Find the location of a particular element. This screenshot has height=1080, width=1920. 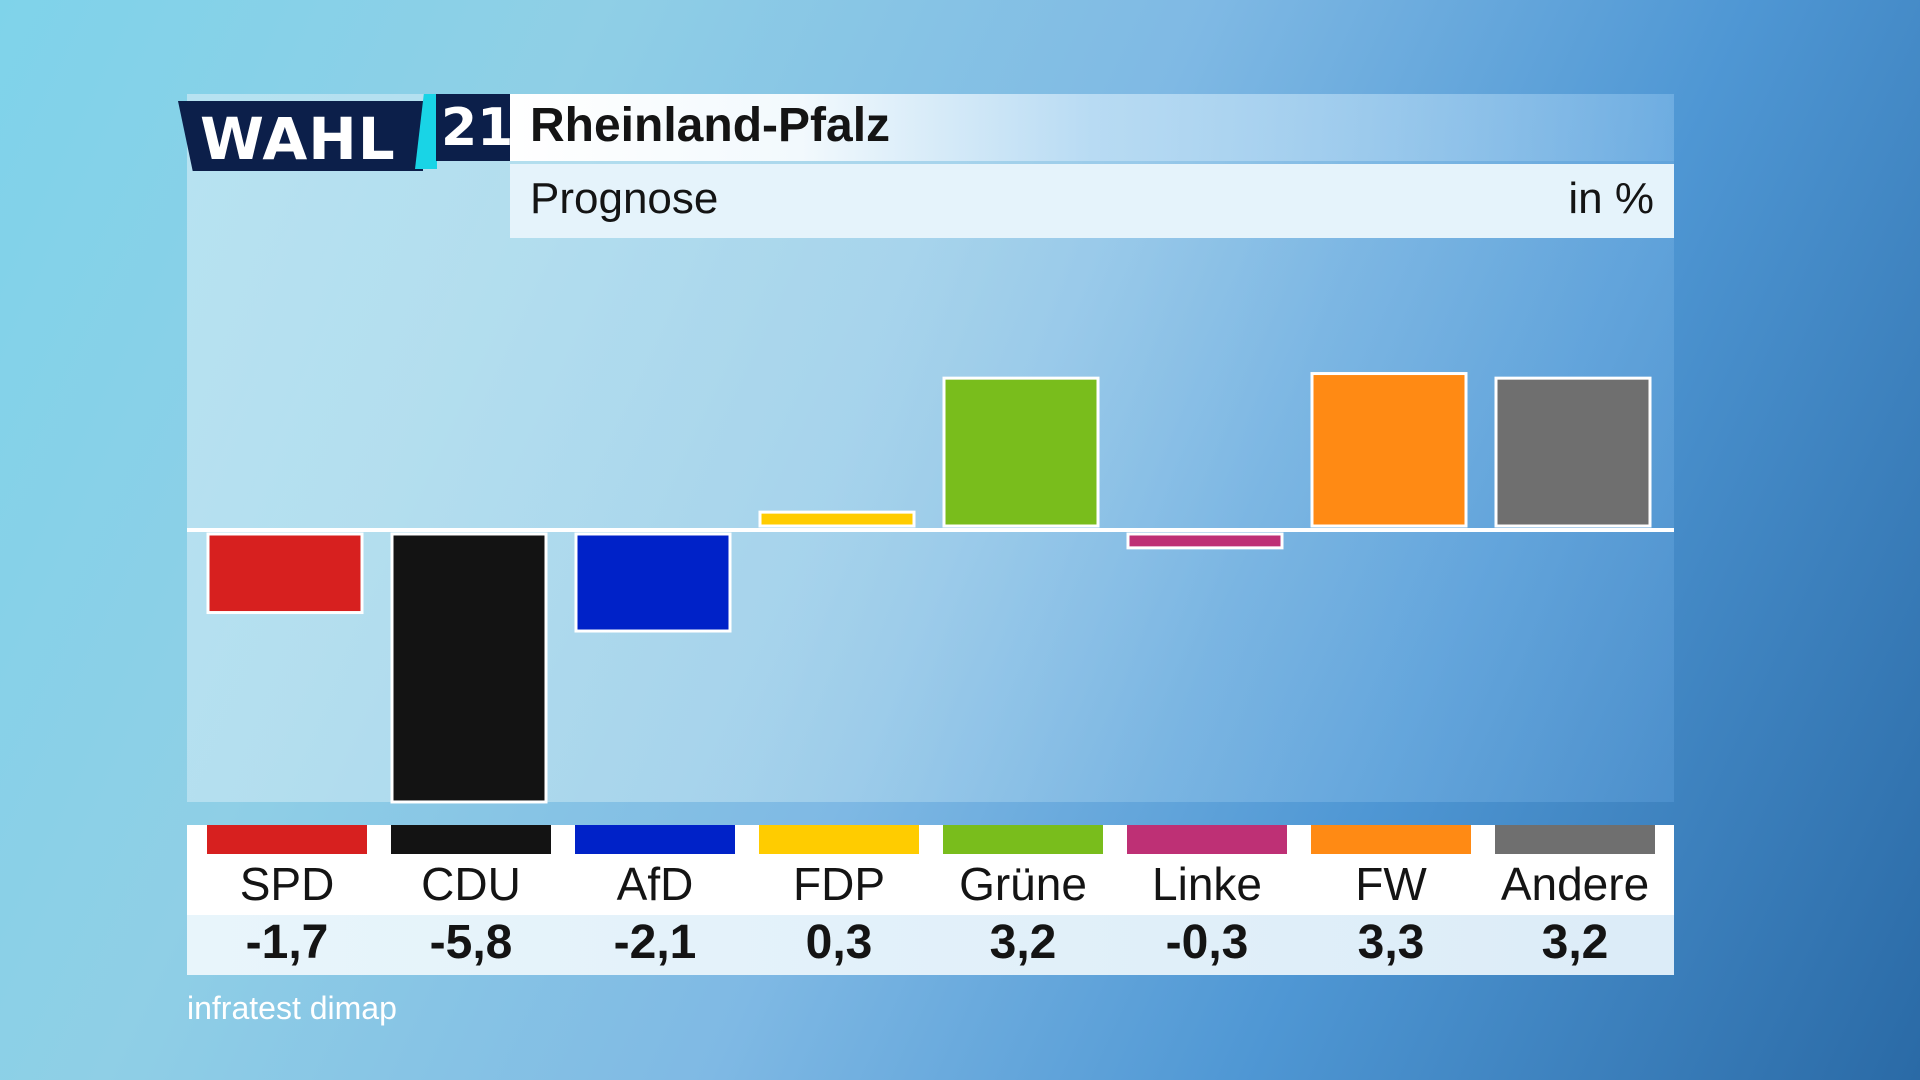

value-label: 0,3 is located at coordinates (839, 942).